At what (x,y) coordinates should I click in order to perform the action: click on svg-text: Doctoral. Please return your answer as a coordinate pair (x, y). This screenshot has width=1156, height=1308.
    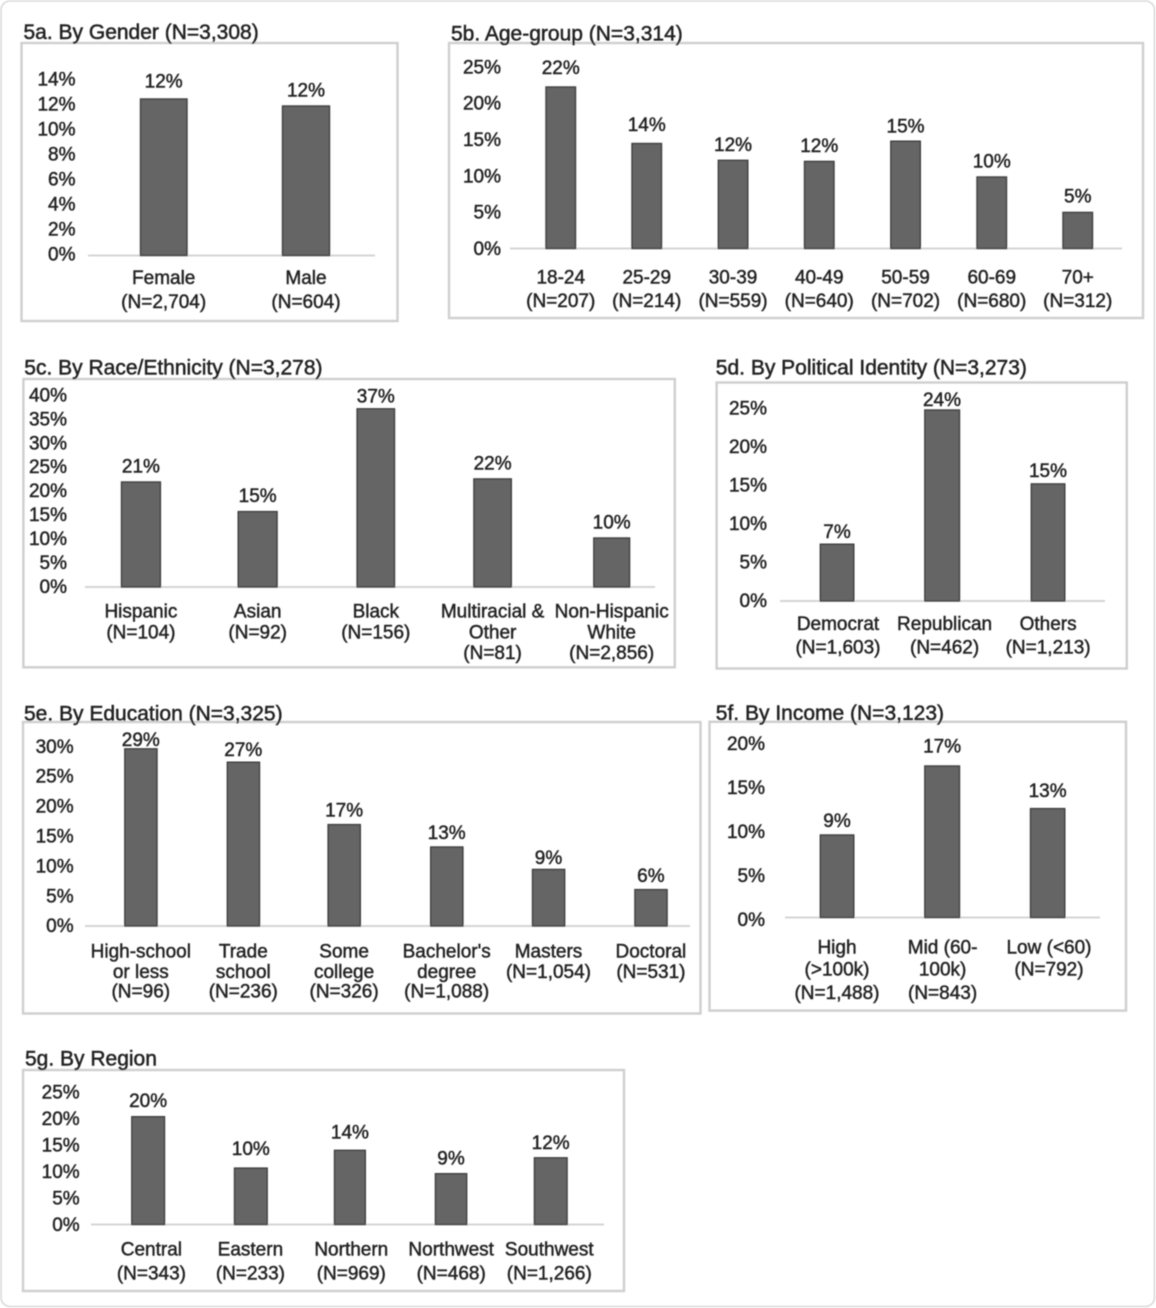
    Looking at the image, I should click on (651, 952).